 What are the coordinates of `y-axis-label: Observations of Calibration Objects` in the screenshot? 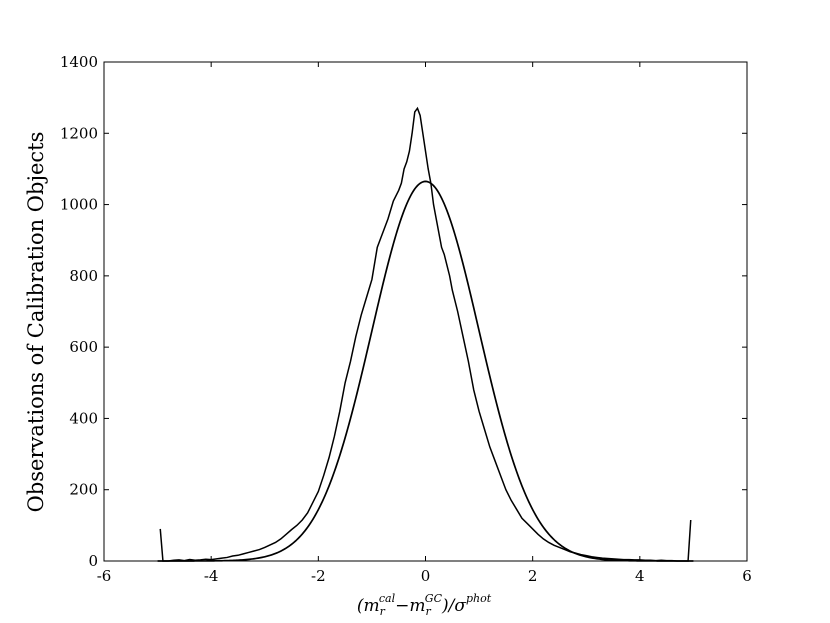 It's located at (36, 322).